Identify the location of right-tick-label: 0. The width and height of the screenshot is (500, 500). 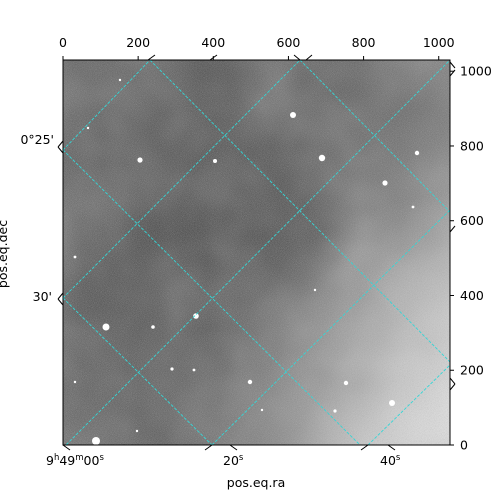
(464, 445).